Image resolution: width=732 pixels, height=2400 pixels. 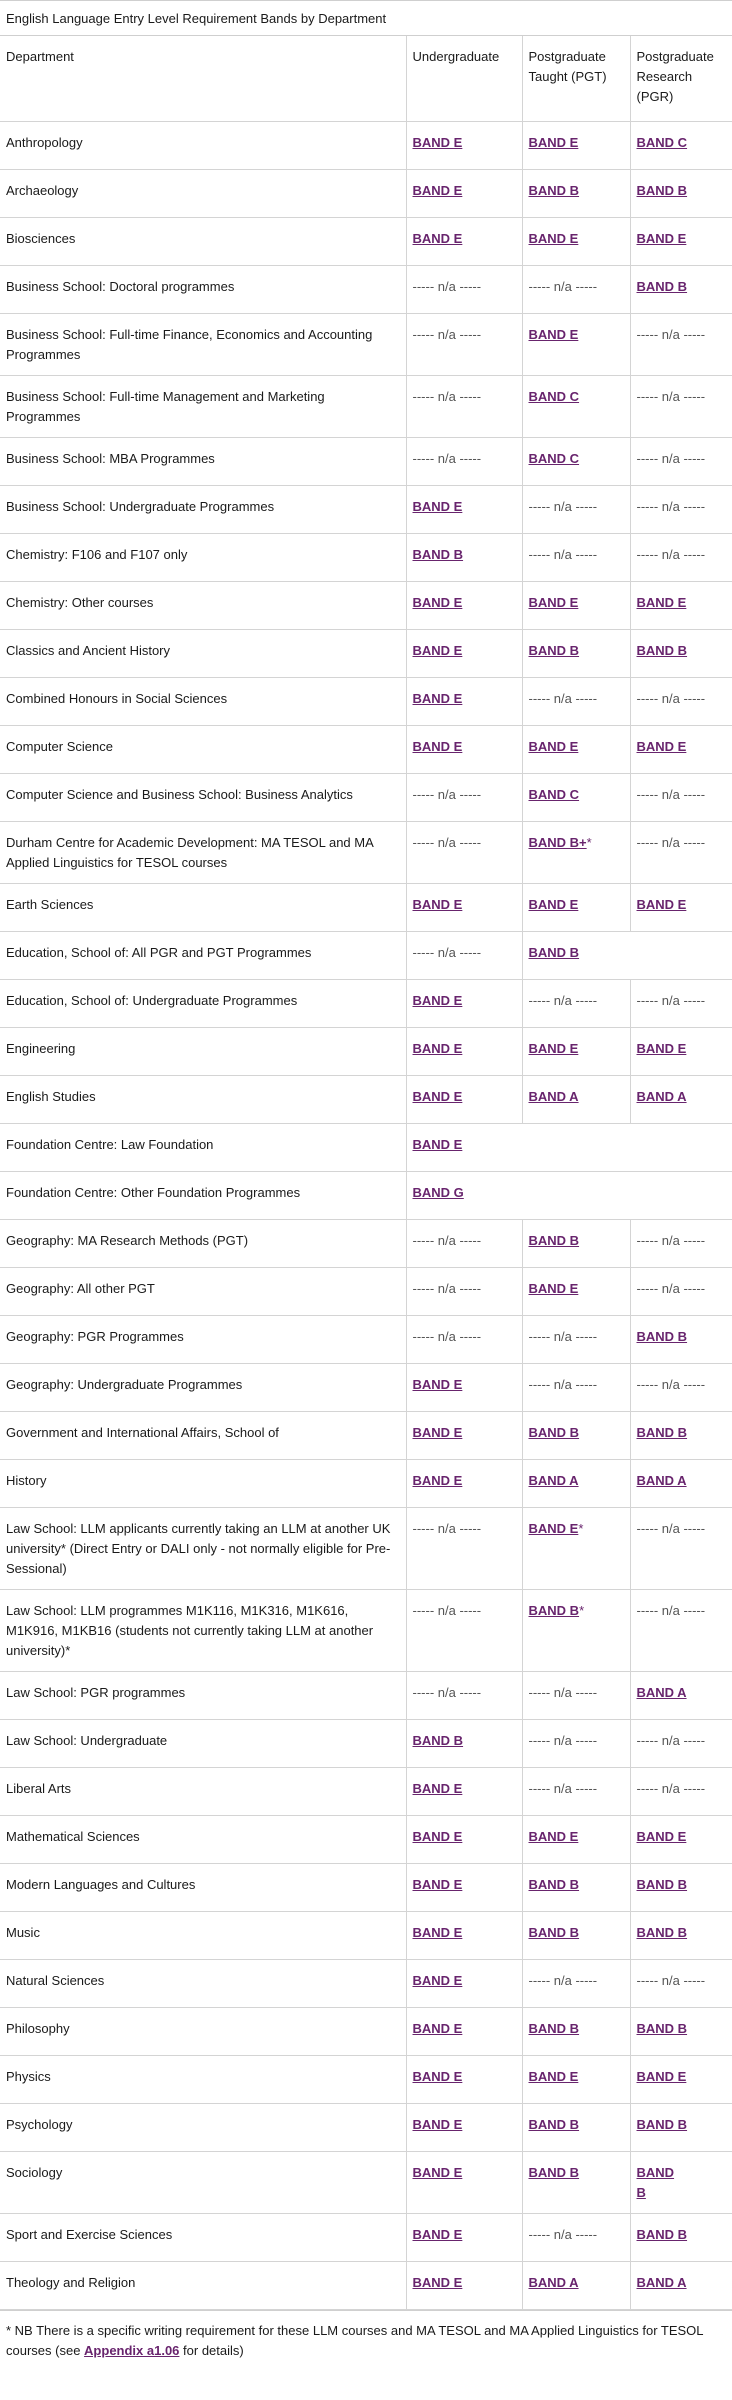 I want to click on cell-postgraduate-research: BAND E, so click(x=680, y=1051).